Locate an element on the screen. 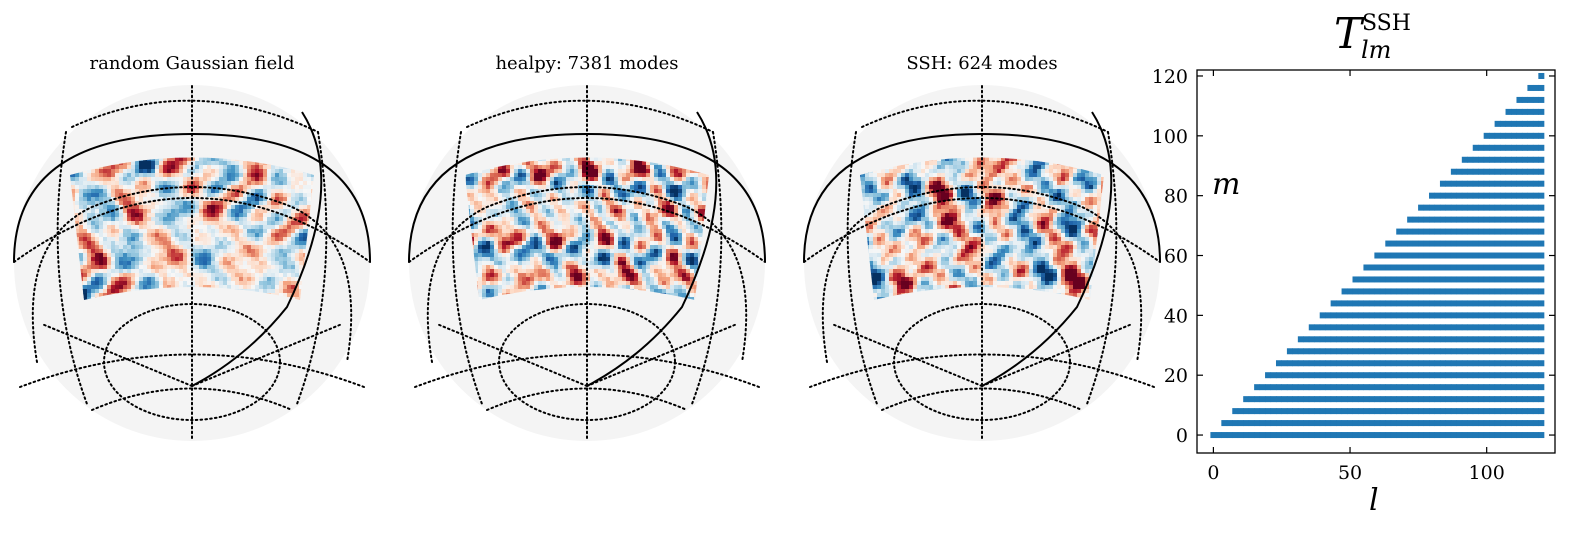 Image resolution: width=1578 pixels, height=533 pixels. y-tick-label: 80 is located at coordinates (1176, 197).